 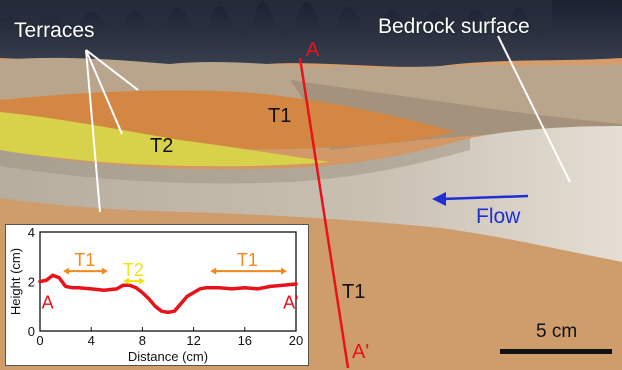 What do you see at coordinates (290, 303) in the screenshot?
I see `endpoint-annotation: A'` at bounding box center [290, 303].